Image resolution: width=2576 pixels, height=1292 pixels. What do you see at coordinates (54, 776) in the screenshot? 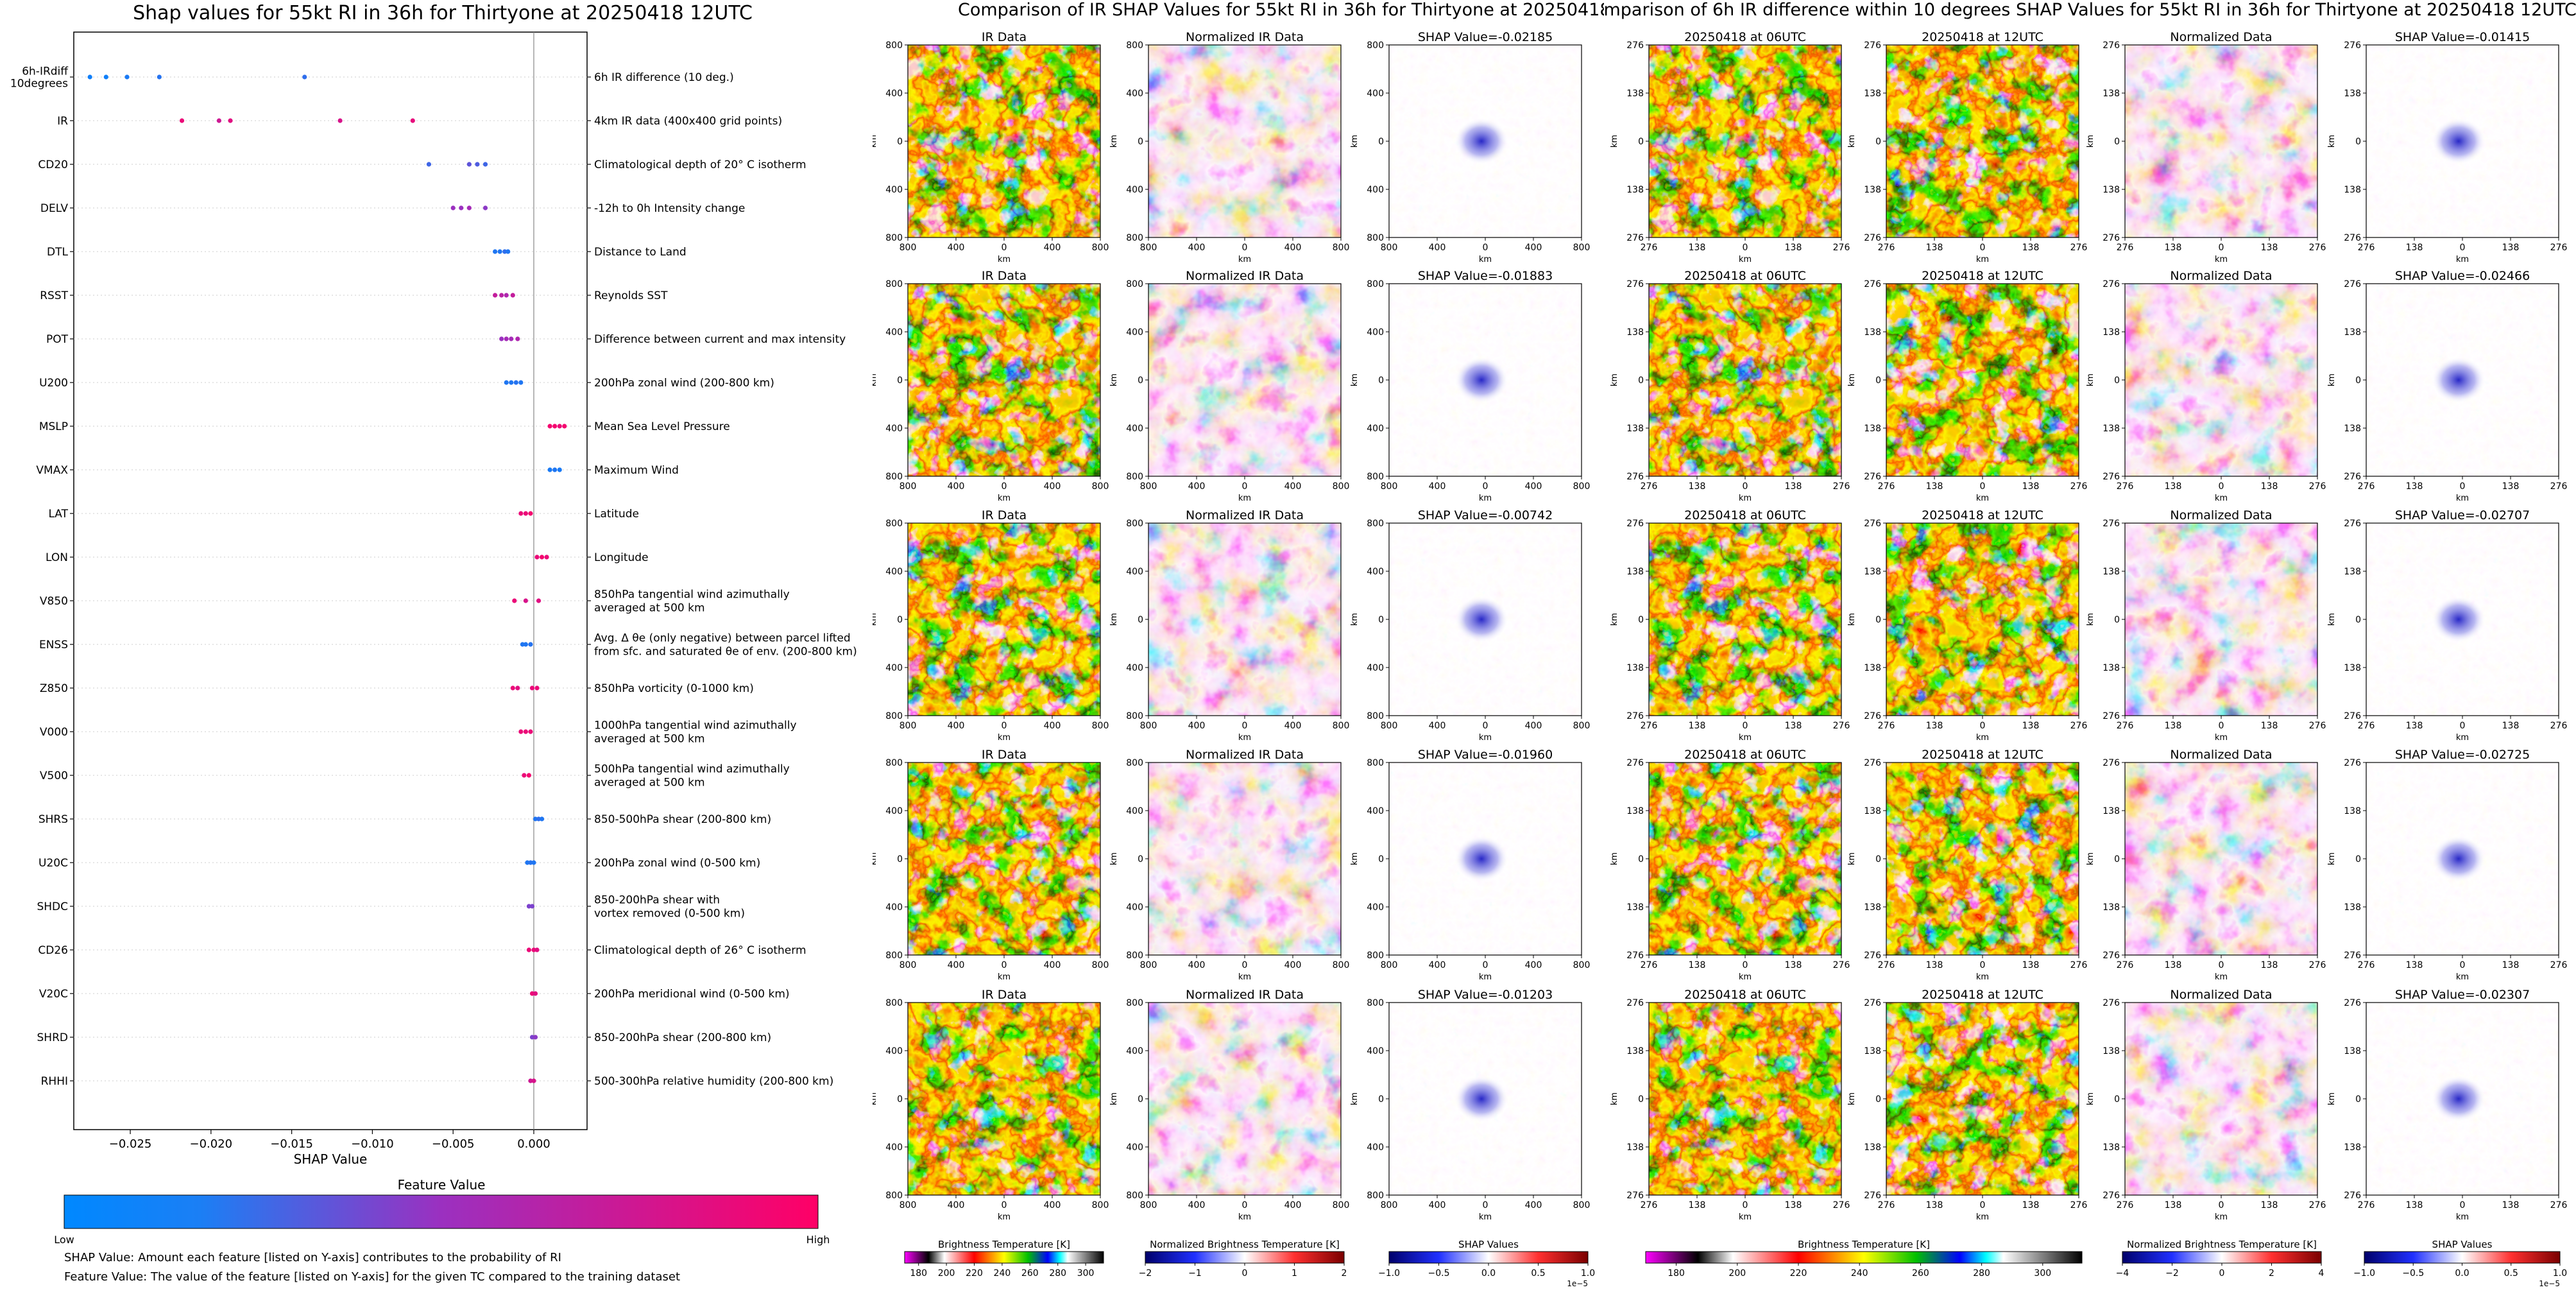
I see `feature-code-label: V500` at bounding box center [54, 776].